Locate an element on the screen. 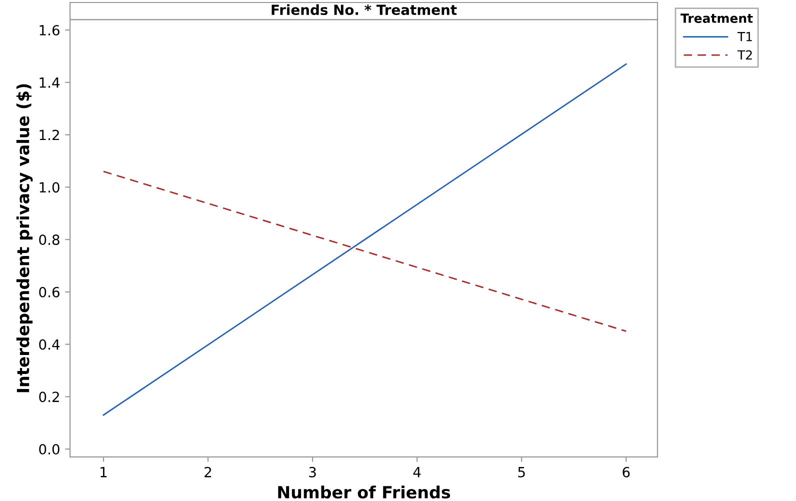 The width and height of the screenshot is (796, 501). y-tick-label: 0.8 is located at coordinates (49, 240).